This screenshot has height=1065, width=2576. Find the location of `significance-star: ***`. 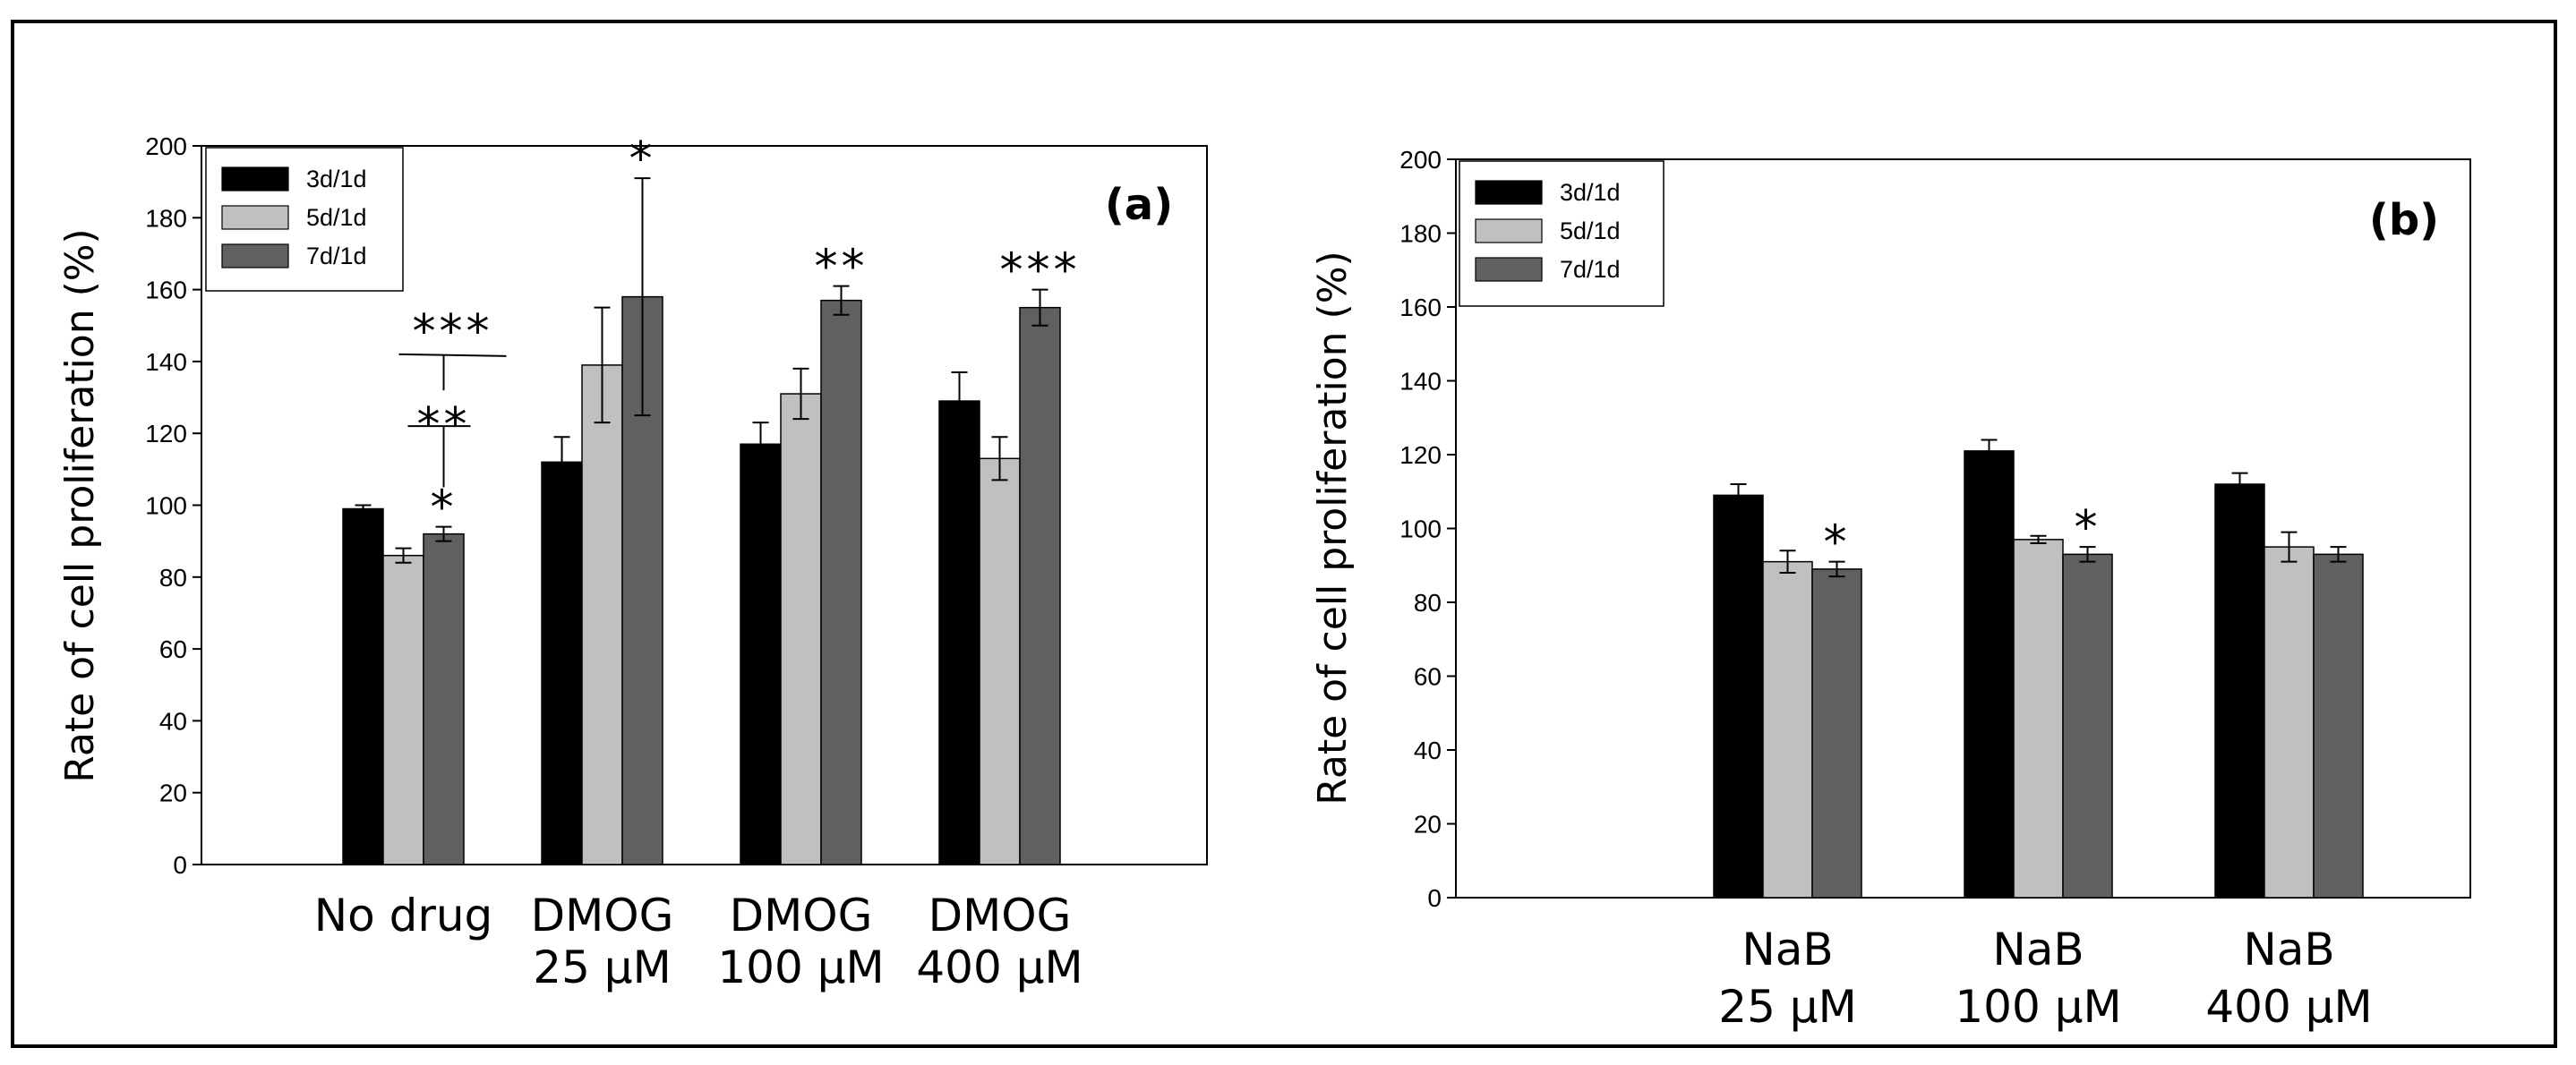

significance-star: *** is located at coordinates (1040, 271).